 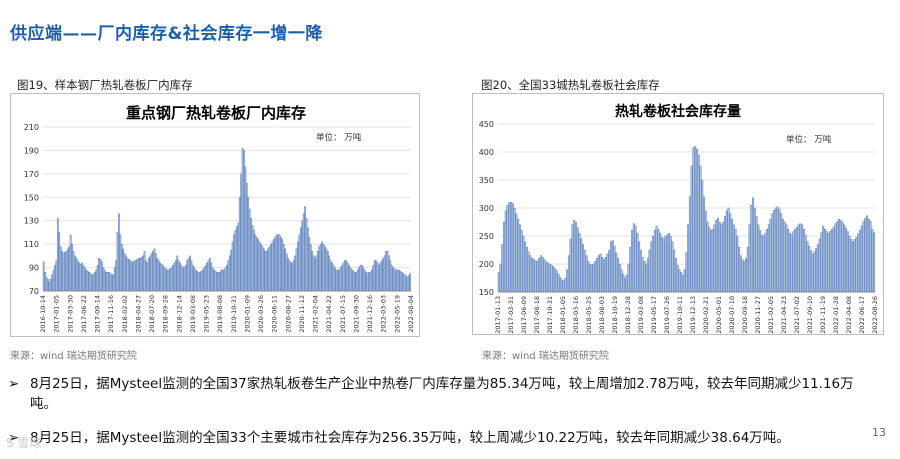 What do you see at coordinates (511, 315) in the screenshot?
I see `x-tick-label: 2017-03-31` at bounding box center [511, 315].